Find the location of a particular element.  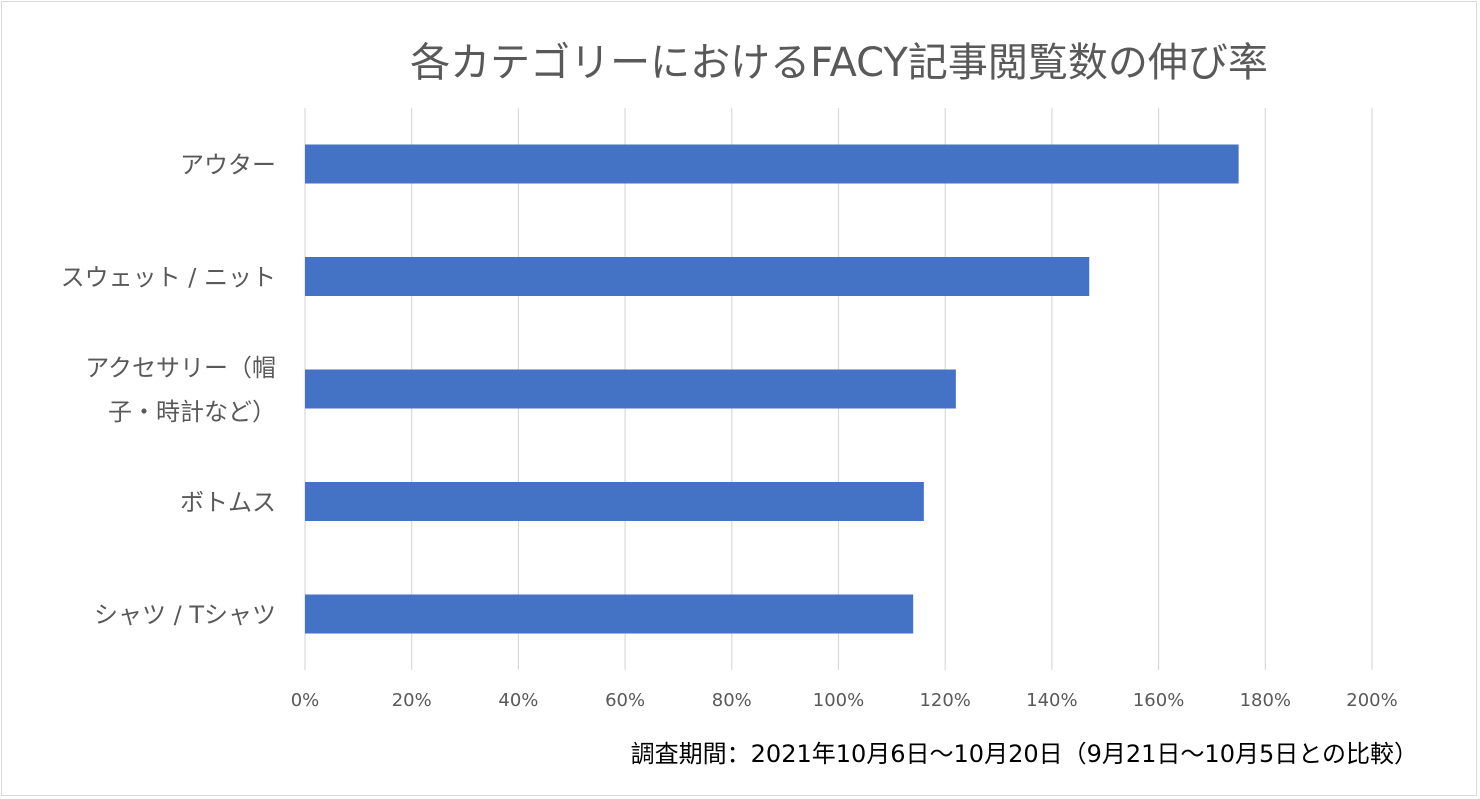

x-tick-label: 120% is located at coordinates (944, 700).